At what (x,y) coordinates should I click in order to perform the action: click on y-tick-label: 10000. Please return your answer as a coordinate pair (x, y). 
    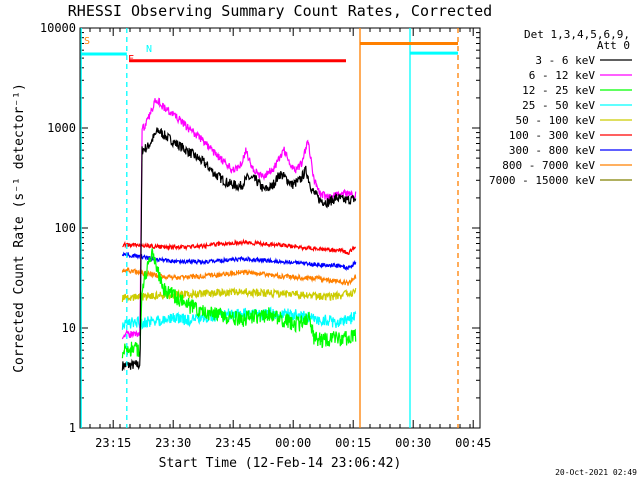
    Looking at the image, I should click on (58, 28).